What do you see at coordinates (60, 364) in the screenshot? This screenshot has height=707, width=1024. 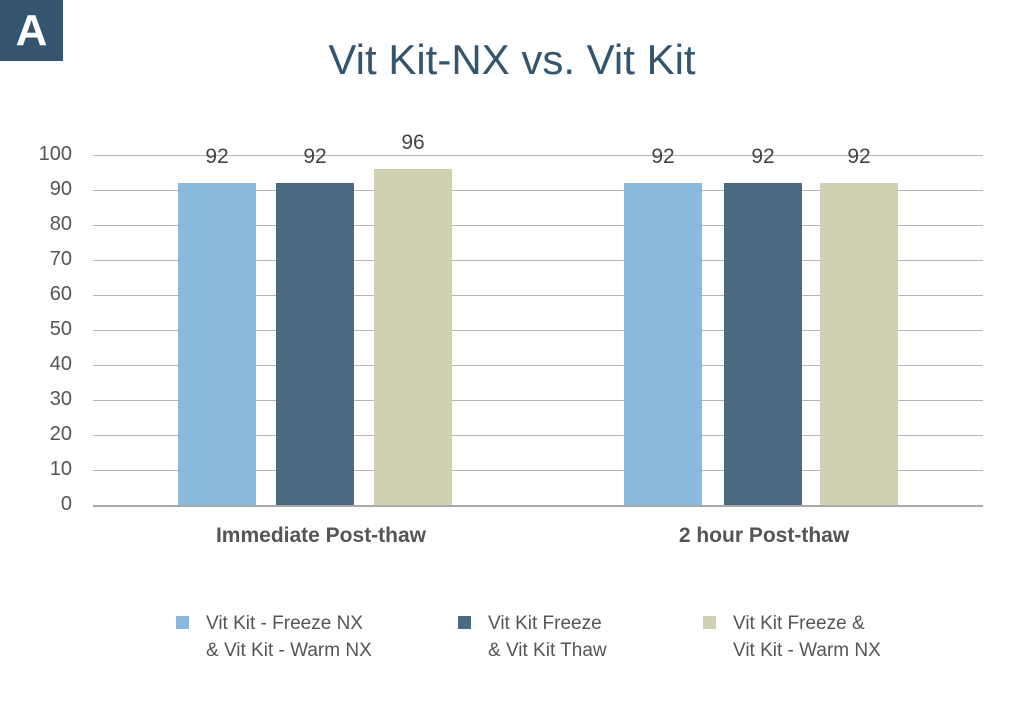 I see `y-tick-label: 40` at bounding box center [60, 364].